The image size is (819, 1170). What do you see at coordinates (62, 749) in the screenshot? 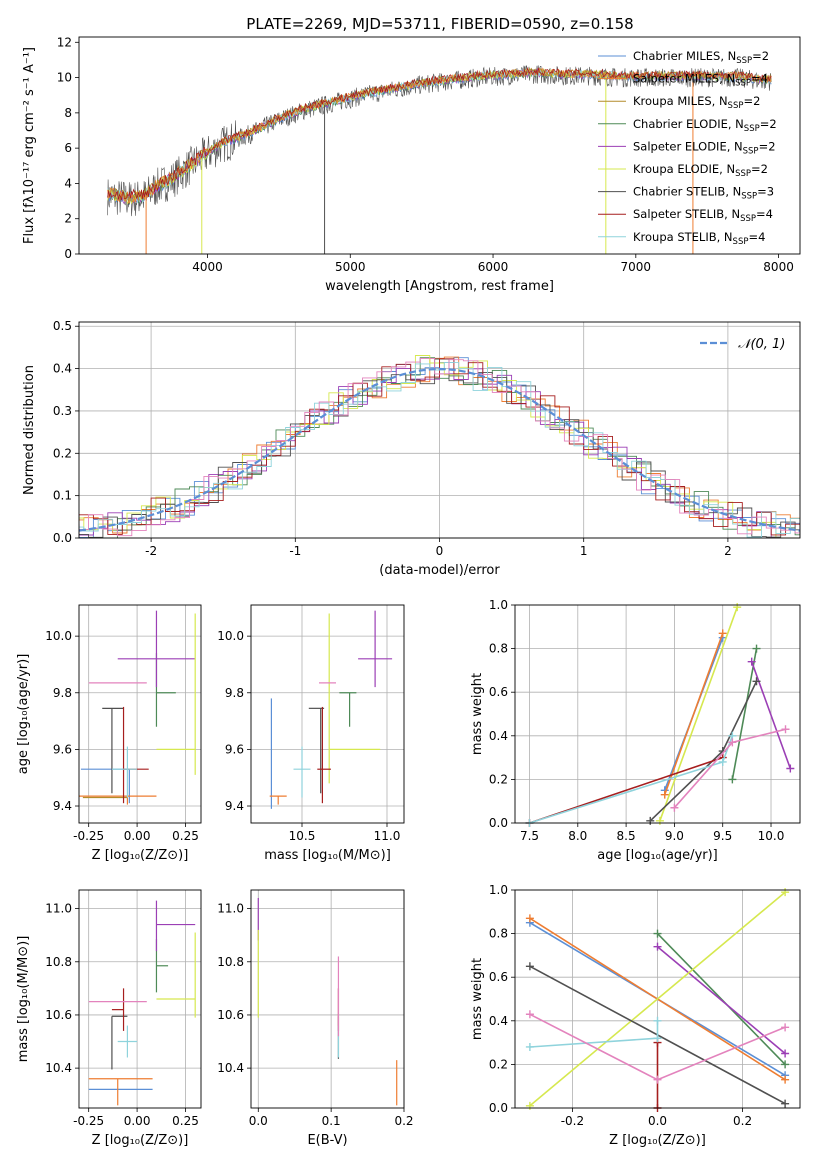
I see `y-tick-label: 9.6` at bounding box center [62, 749].